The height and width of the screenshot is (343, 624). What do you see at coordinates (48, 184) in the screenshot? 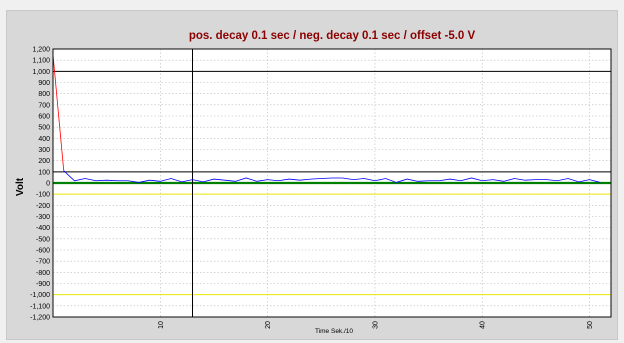
I see `y-tick-label: 0` at bounding box center [48, 184].